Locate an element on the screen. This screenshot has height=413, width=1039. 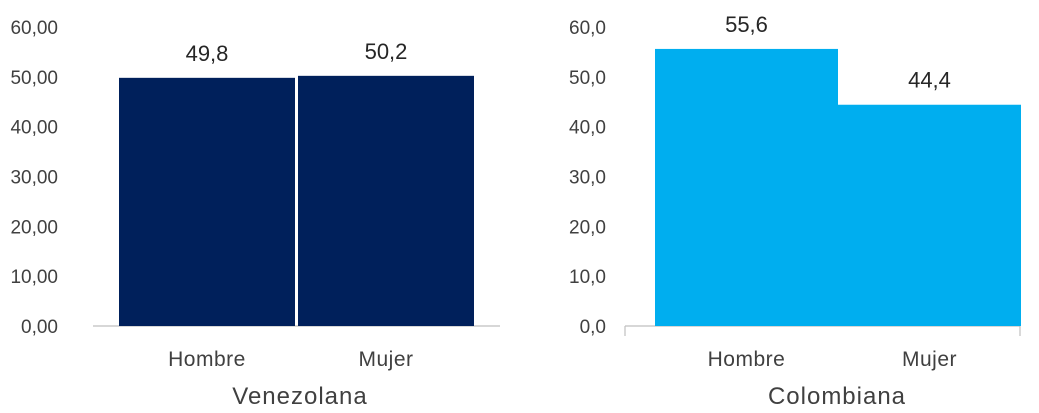
y-tick-label: 50,0 is located at coordinates (587, 78).